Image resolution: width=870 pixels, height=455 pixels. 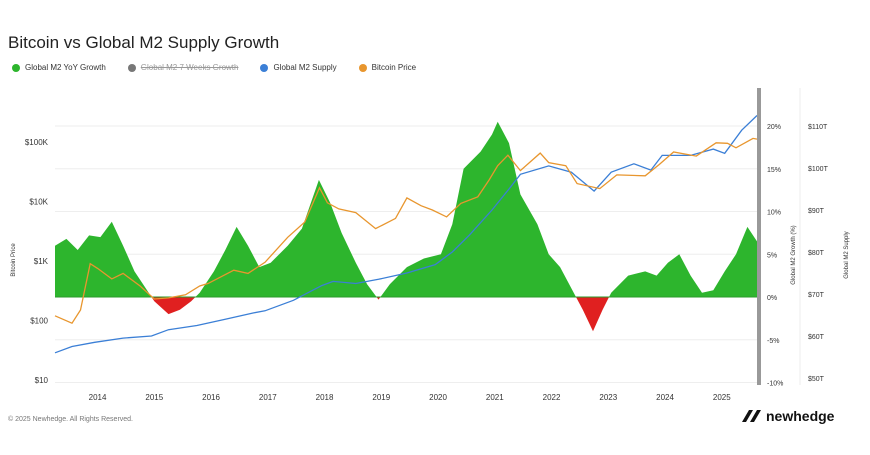 I want to click on y-growth-tick: -10%, so click(x=775, y=384).